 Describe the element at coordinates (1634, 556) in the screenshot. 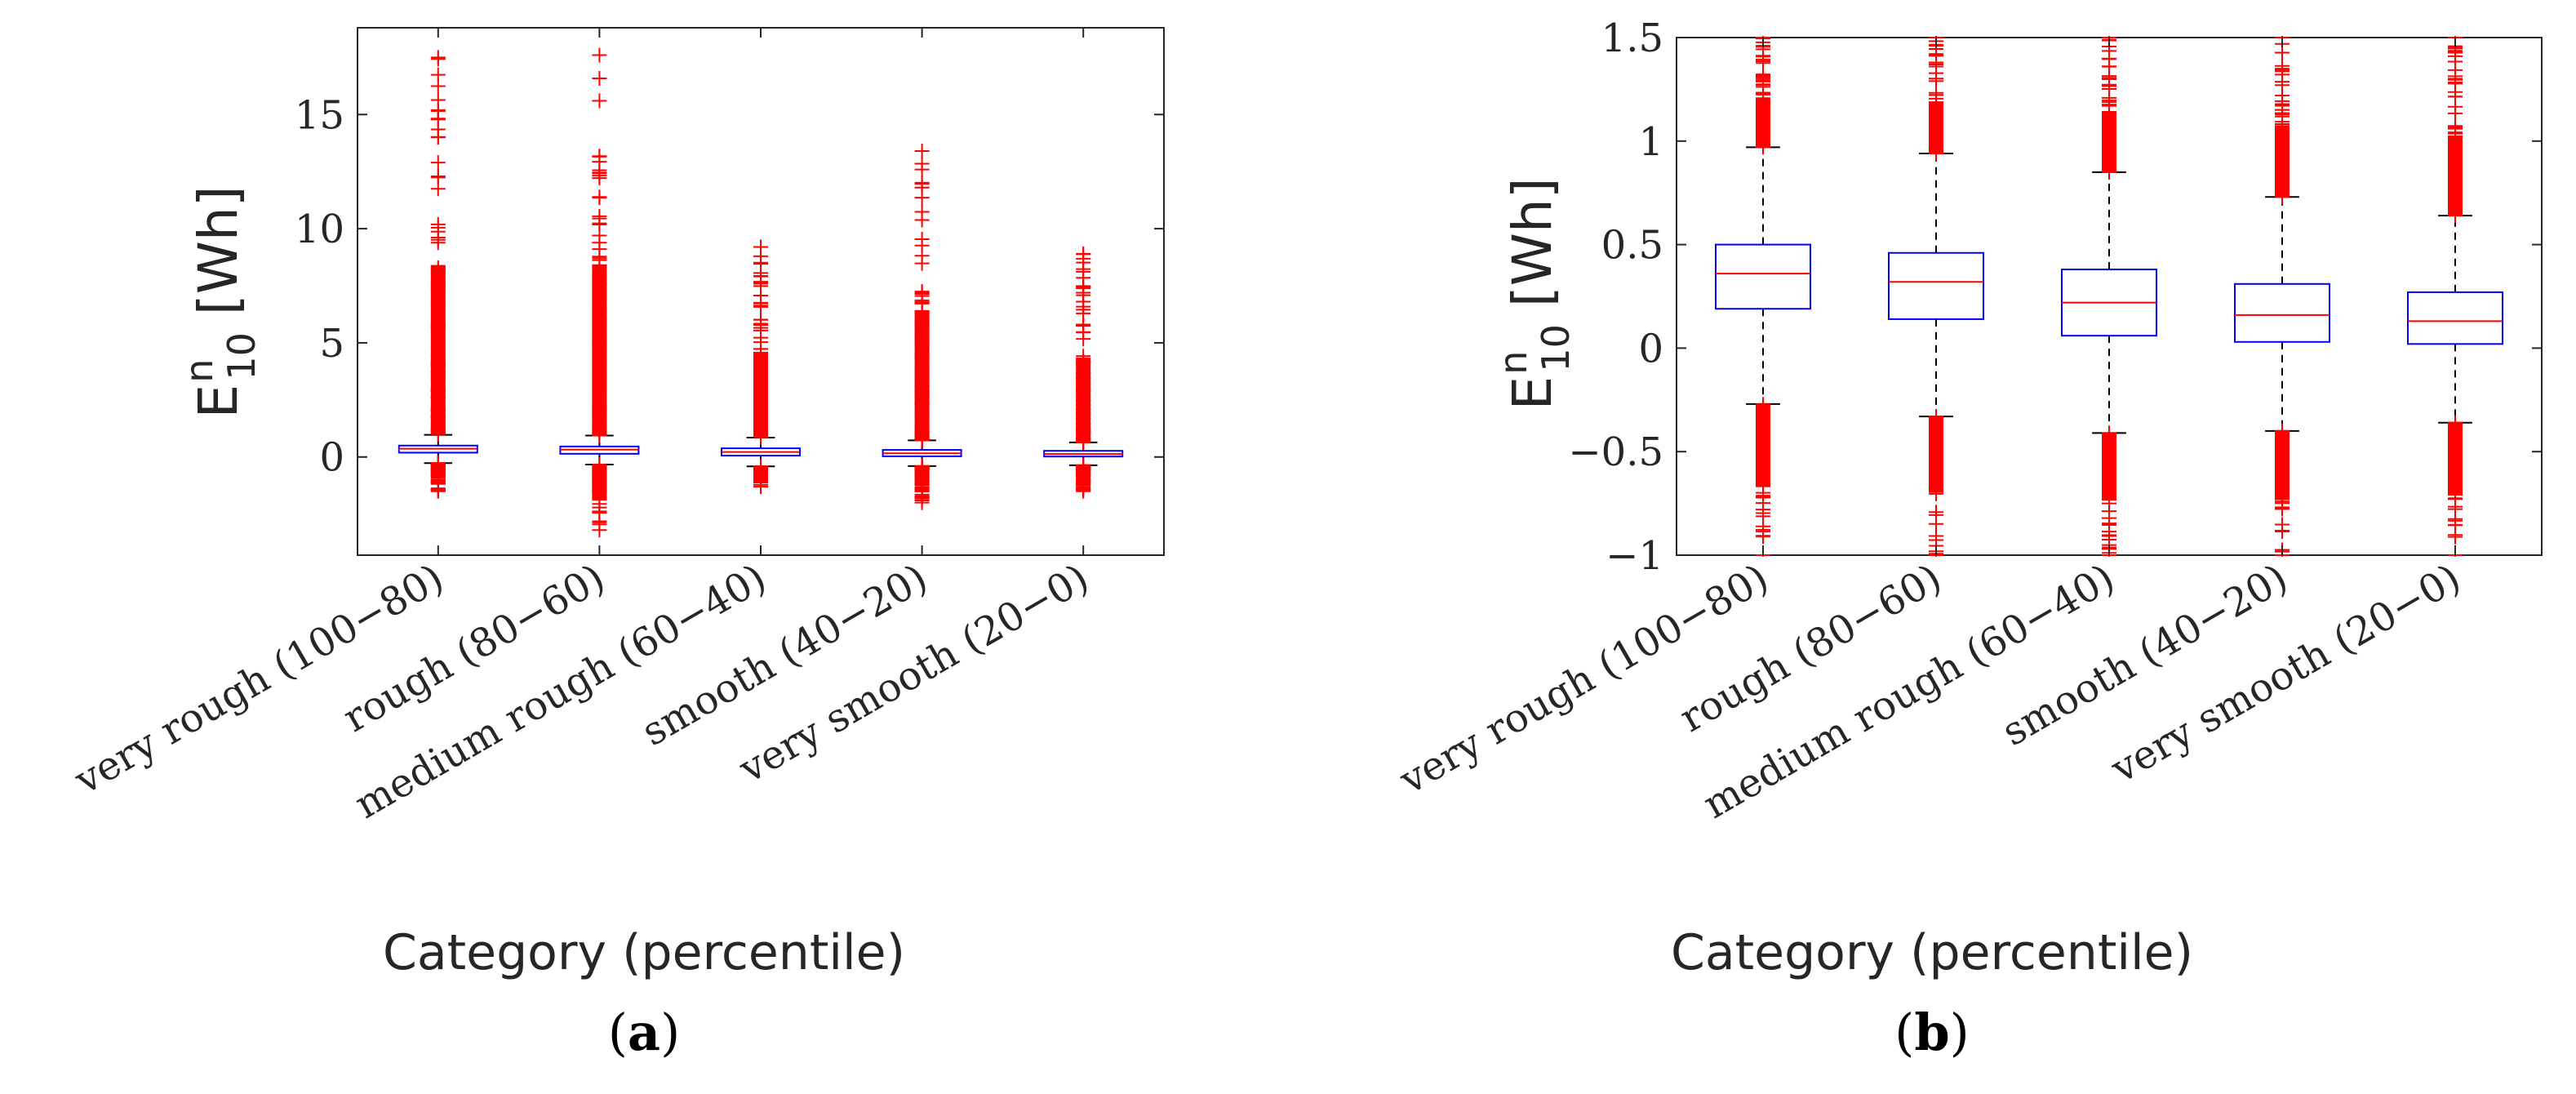

I see `y-tick-label: −1` at that location.